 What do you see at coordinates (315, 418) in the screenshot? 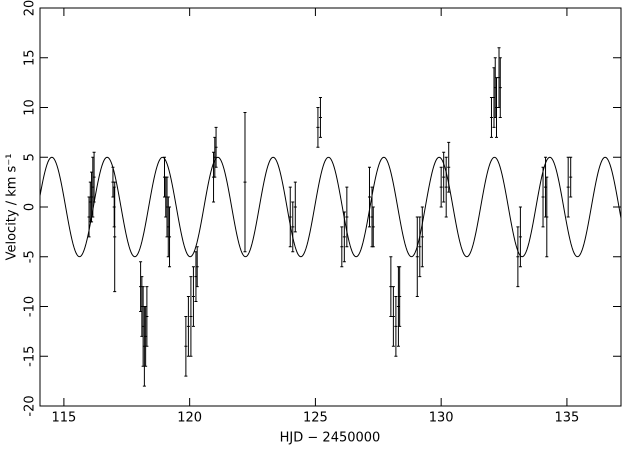
I see `x-tick-label: 125` at bounding box center [315, 418].